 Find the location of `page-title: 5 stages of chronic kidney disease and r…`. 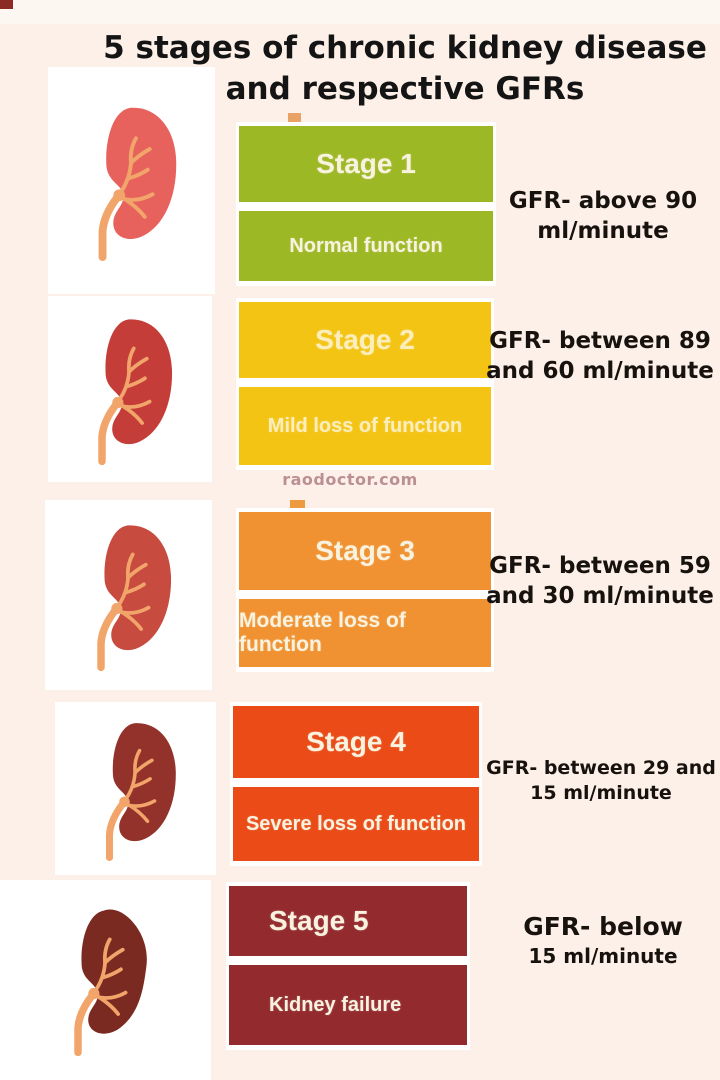

page-title: 5 stages of chronic kidney disease and r… is located at coordinates (405, 69).